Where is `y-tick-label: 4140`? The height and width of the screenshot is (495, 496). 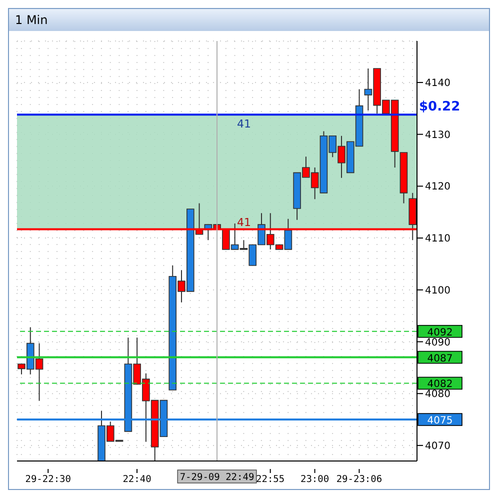
y-tick-label: 4140 is located at coordinates (437, 84).